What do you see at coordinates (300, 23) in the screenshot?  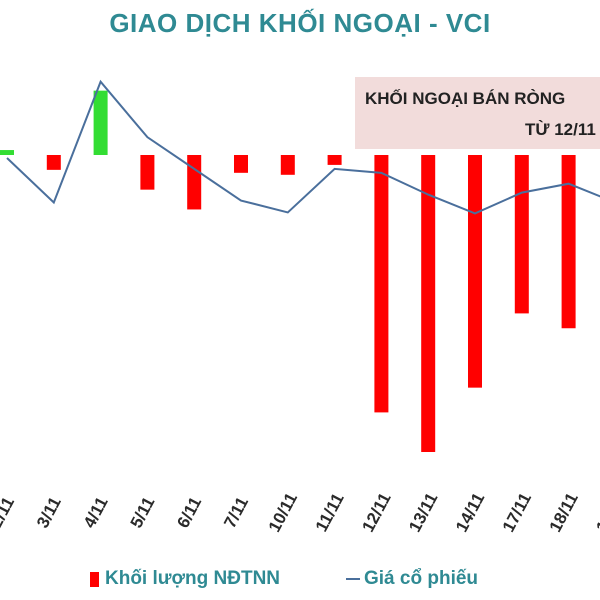 I see `chart-title: GIAO DỊCH KHỐI NGOẠI - VCI` at bounding box center [300, 23].